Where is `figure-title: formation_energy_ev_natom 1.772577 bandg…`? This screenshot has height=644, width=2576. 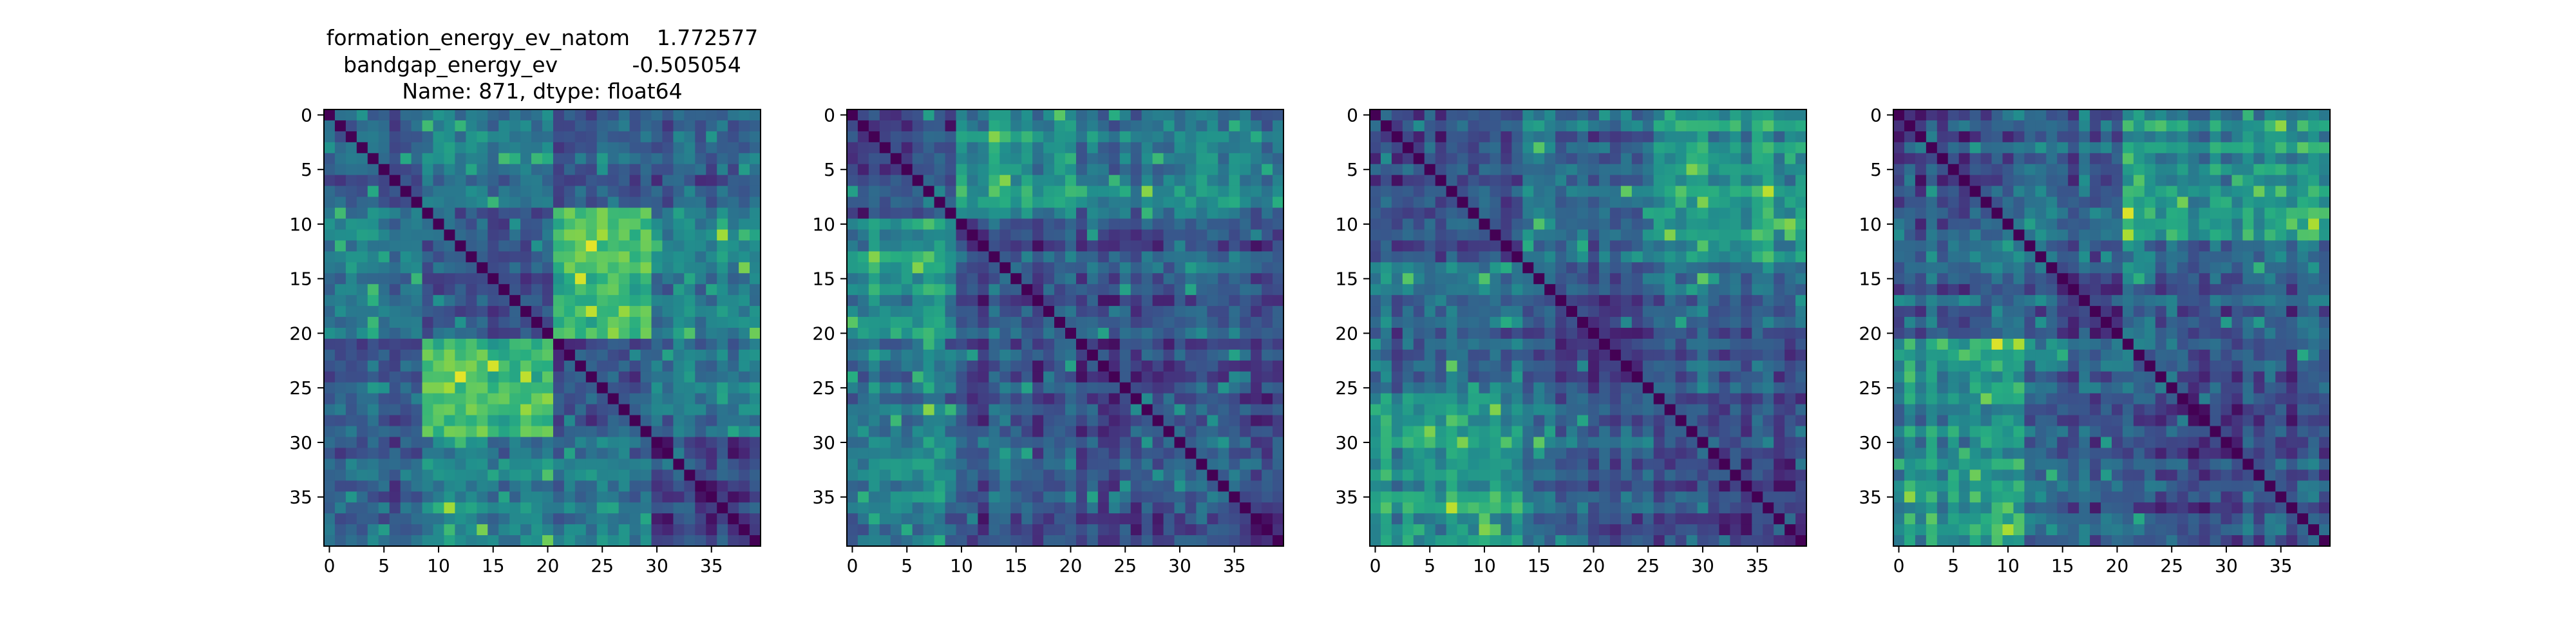 figure-title: formation_energy_ev_natom 1.772577 bandg… is located at coordinates (543, 64).